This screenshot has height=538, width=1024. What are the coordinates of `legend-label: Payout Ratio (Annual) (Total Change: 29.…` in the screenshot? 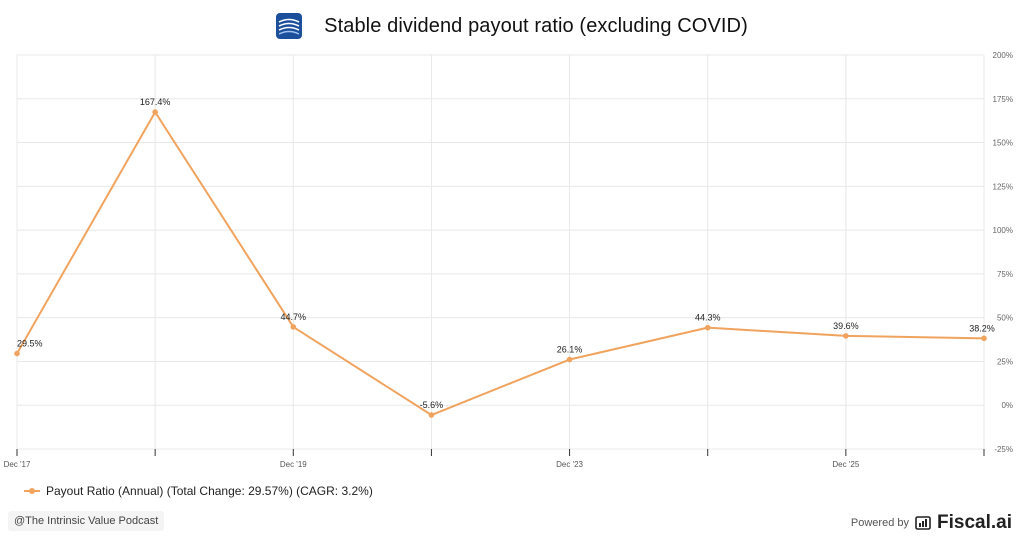 It's located at (209, 491).